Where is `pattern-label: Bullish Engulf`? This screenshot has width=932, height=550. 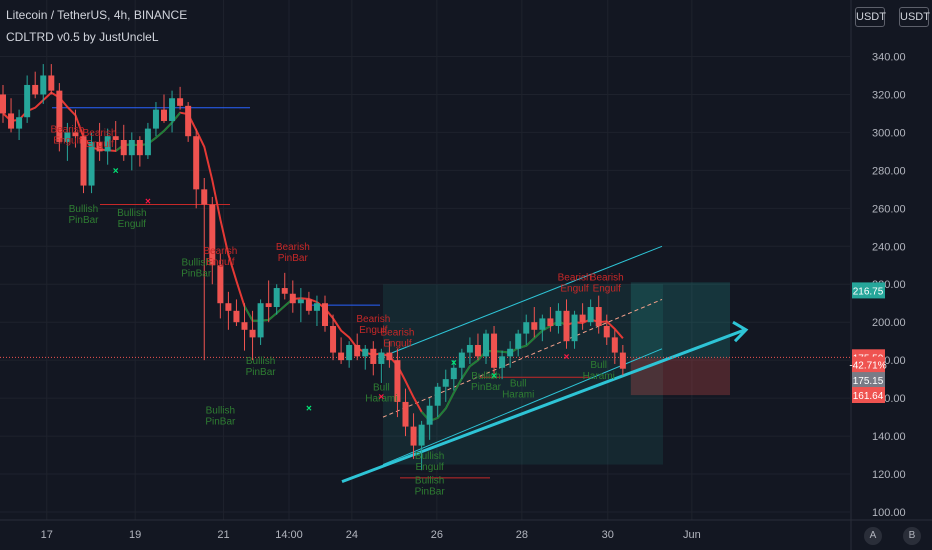
pattern-label: Bullish Engulf is located at coordinates (131, 219).